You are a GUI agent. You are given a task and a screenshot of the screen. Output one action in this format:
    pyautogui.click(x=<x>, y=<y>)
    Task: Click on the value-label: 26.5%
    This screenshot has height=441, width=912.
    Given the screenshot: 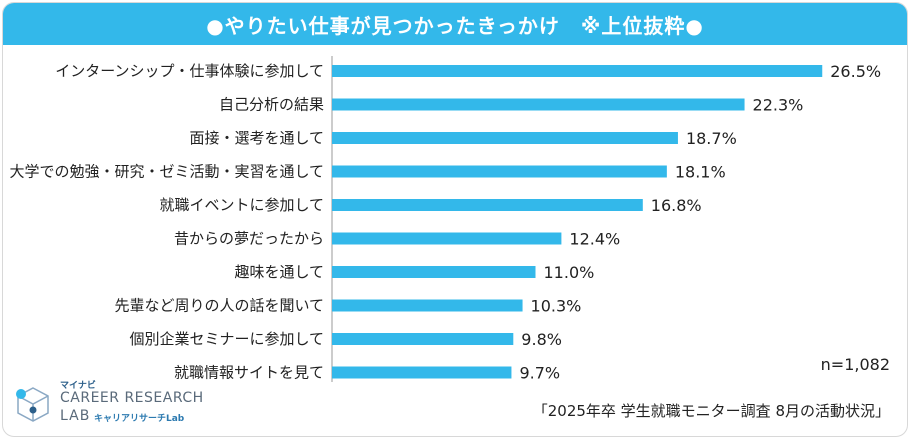 What is the action you would take?
    pyautogui.click(x=855, y=71)
    